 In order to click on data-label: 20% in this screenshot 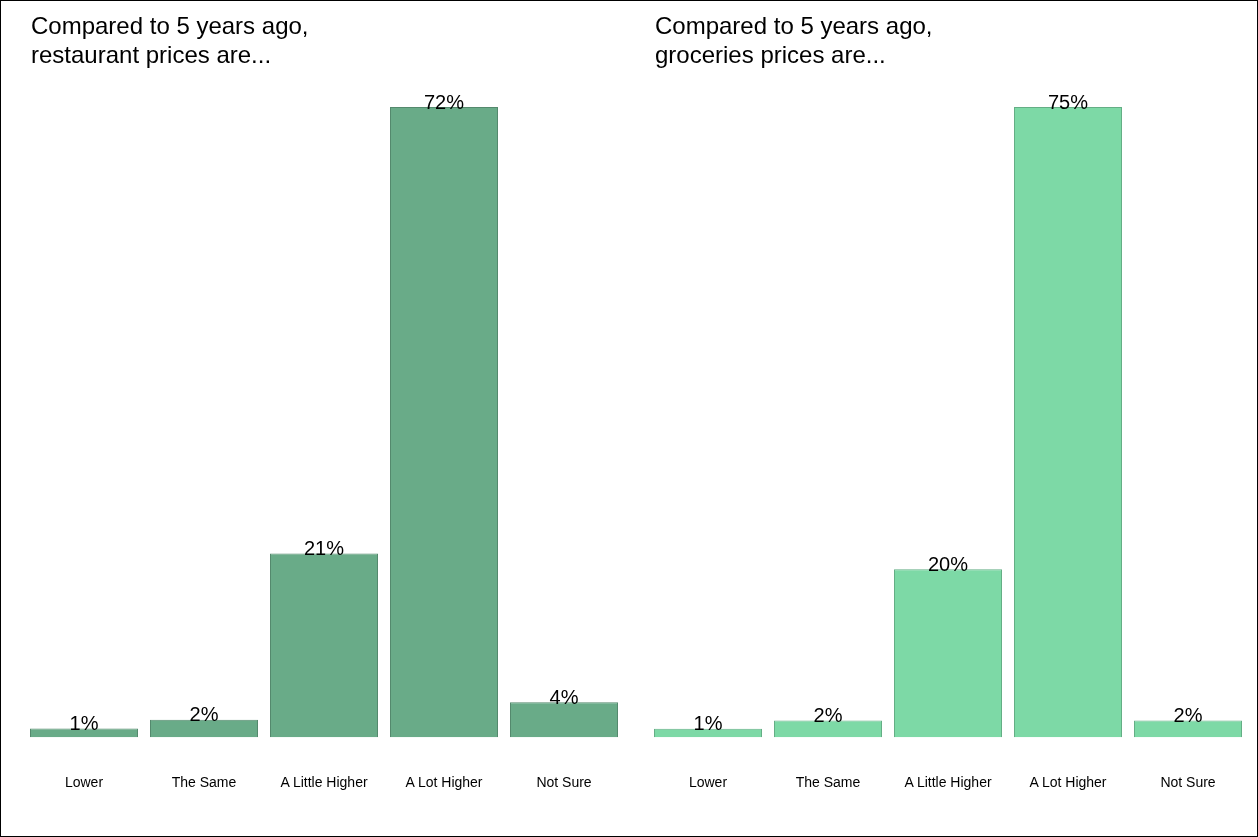, I will do `click(948, 563)`.